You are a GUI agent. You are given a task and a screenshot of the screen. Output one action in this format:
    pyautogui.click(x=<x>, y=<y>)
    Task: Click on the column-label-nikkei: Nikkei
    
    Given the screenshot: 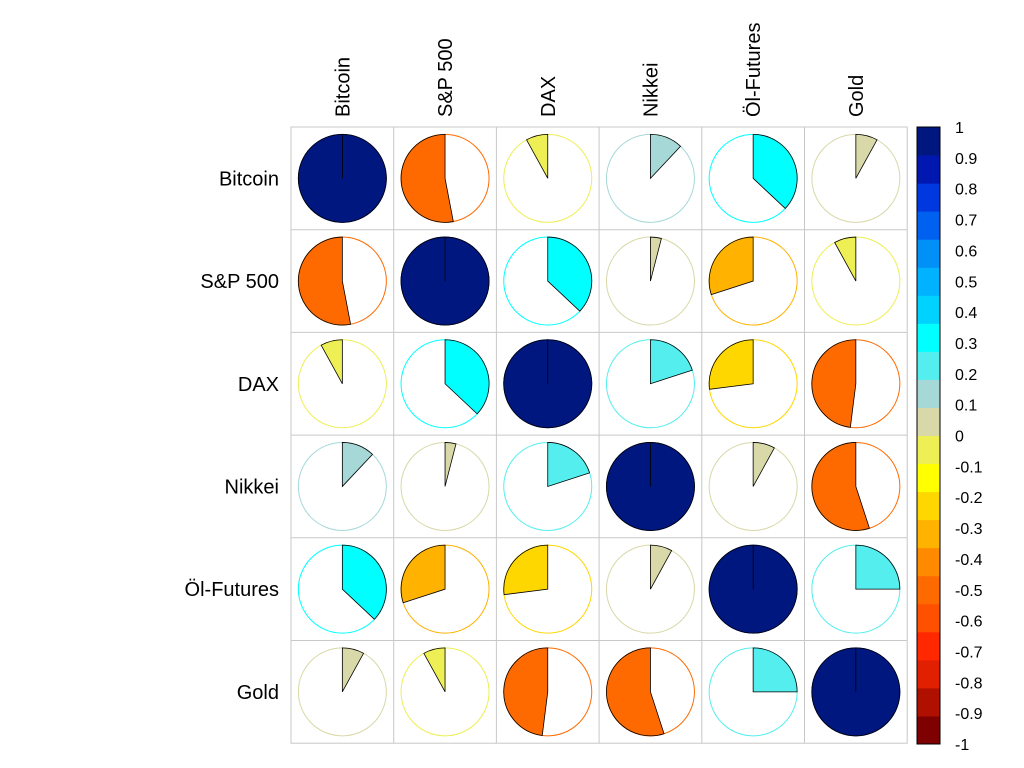 What is the action you would take?
    pyautogui.click(x=651, y=90)
    